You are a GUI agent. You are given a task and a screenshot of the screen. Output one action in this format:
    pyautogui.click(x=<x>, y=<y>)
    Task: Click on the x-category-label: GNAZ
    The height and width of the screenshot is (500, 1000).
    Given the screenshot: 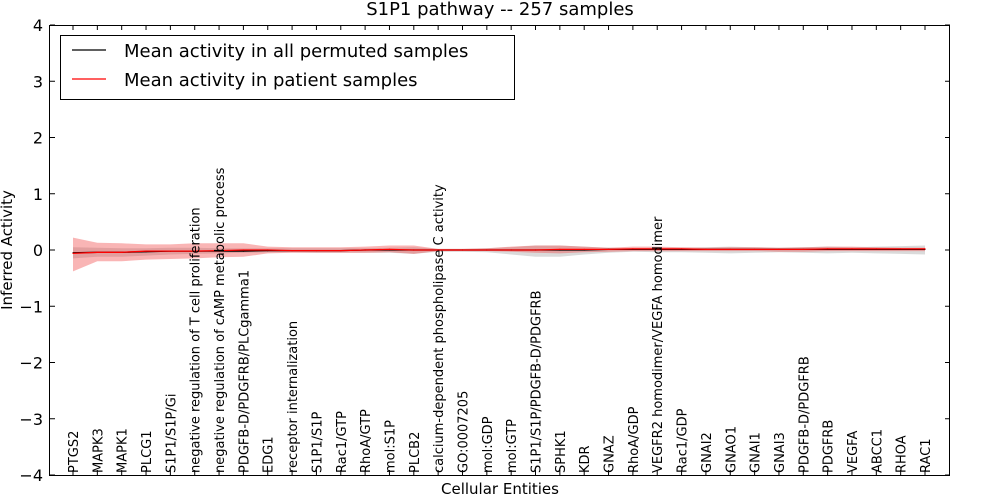 What is the action you would take?
    pyautogui.click(x=610, y=454)
    